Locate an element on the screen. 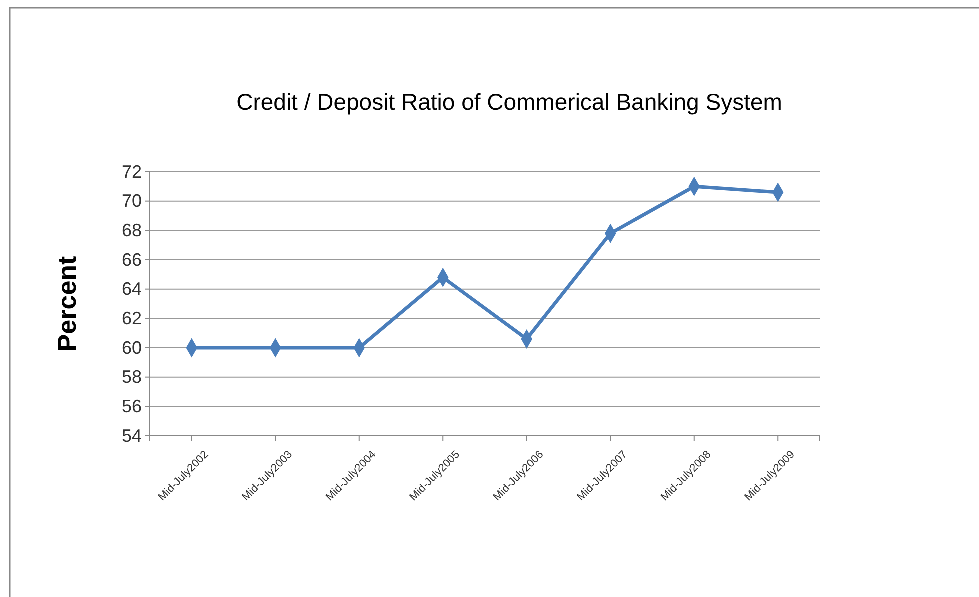 This screenshot has width=979, height=597. y-tick-label: 56 is located at coordinates (132, 406).